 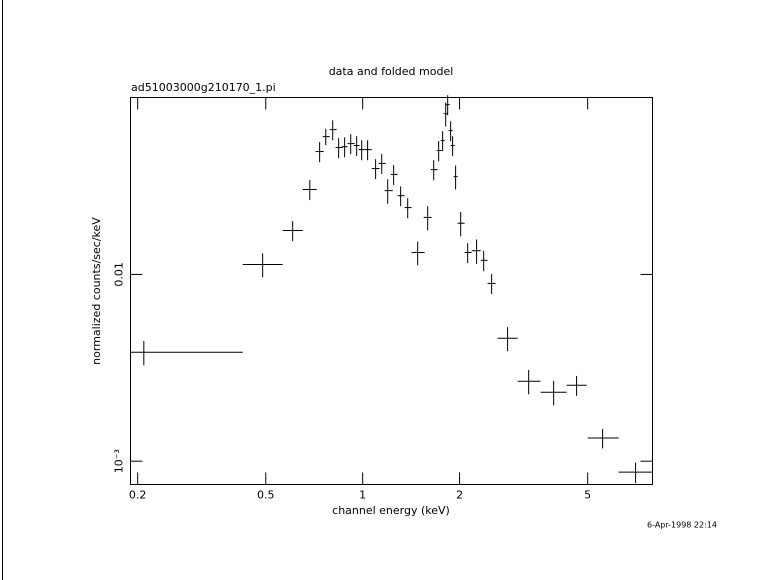 What do you see at coordinates (682, 525) in the screenshot?
I see `timestamp: 6-Apr-1998 22:14` at bounding box center [682, 525].